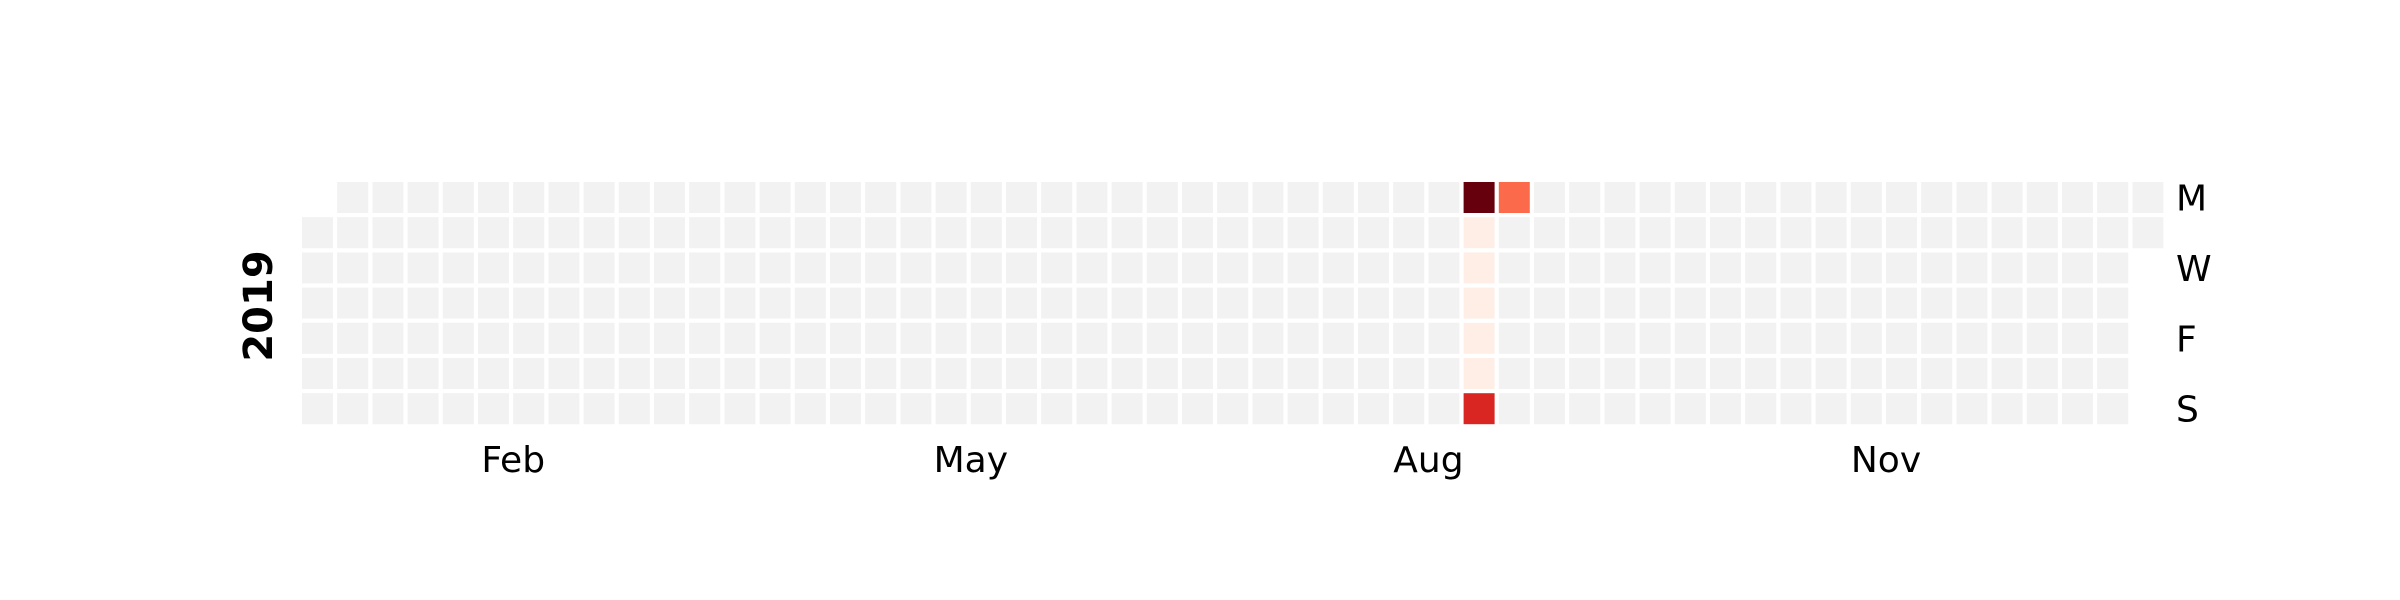 This screenshot has height=600, width=2400. What do you see at coordinates (2187, 410) in the screenshot?
I see `weekday-label: S` at bounding box center [2187, 410].